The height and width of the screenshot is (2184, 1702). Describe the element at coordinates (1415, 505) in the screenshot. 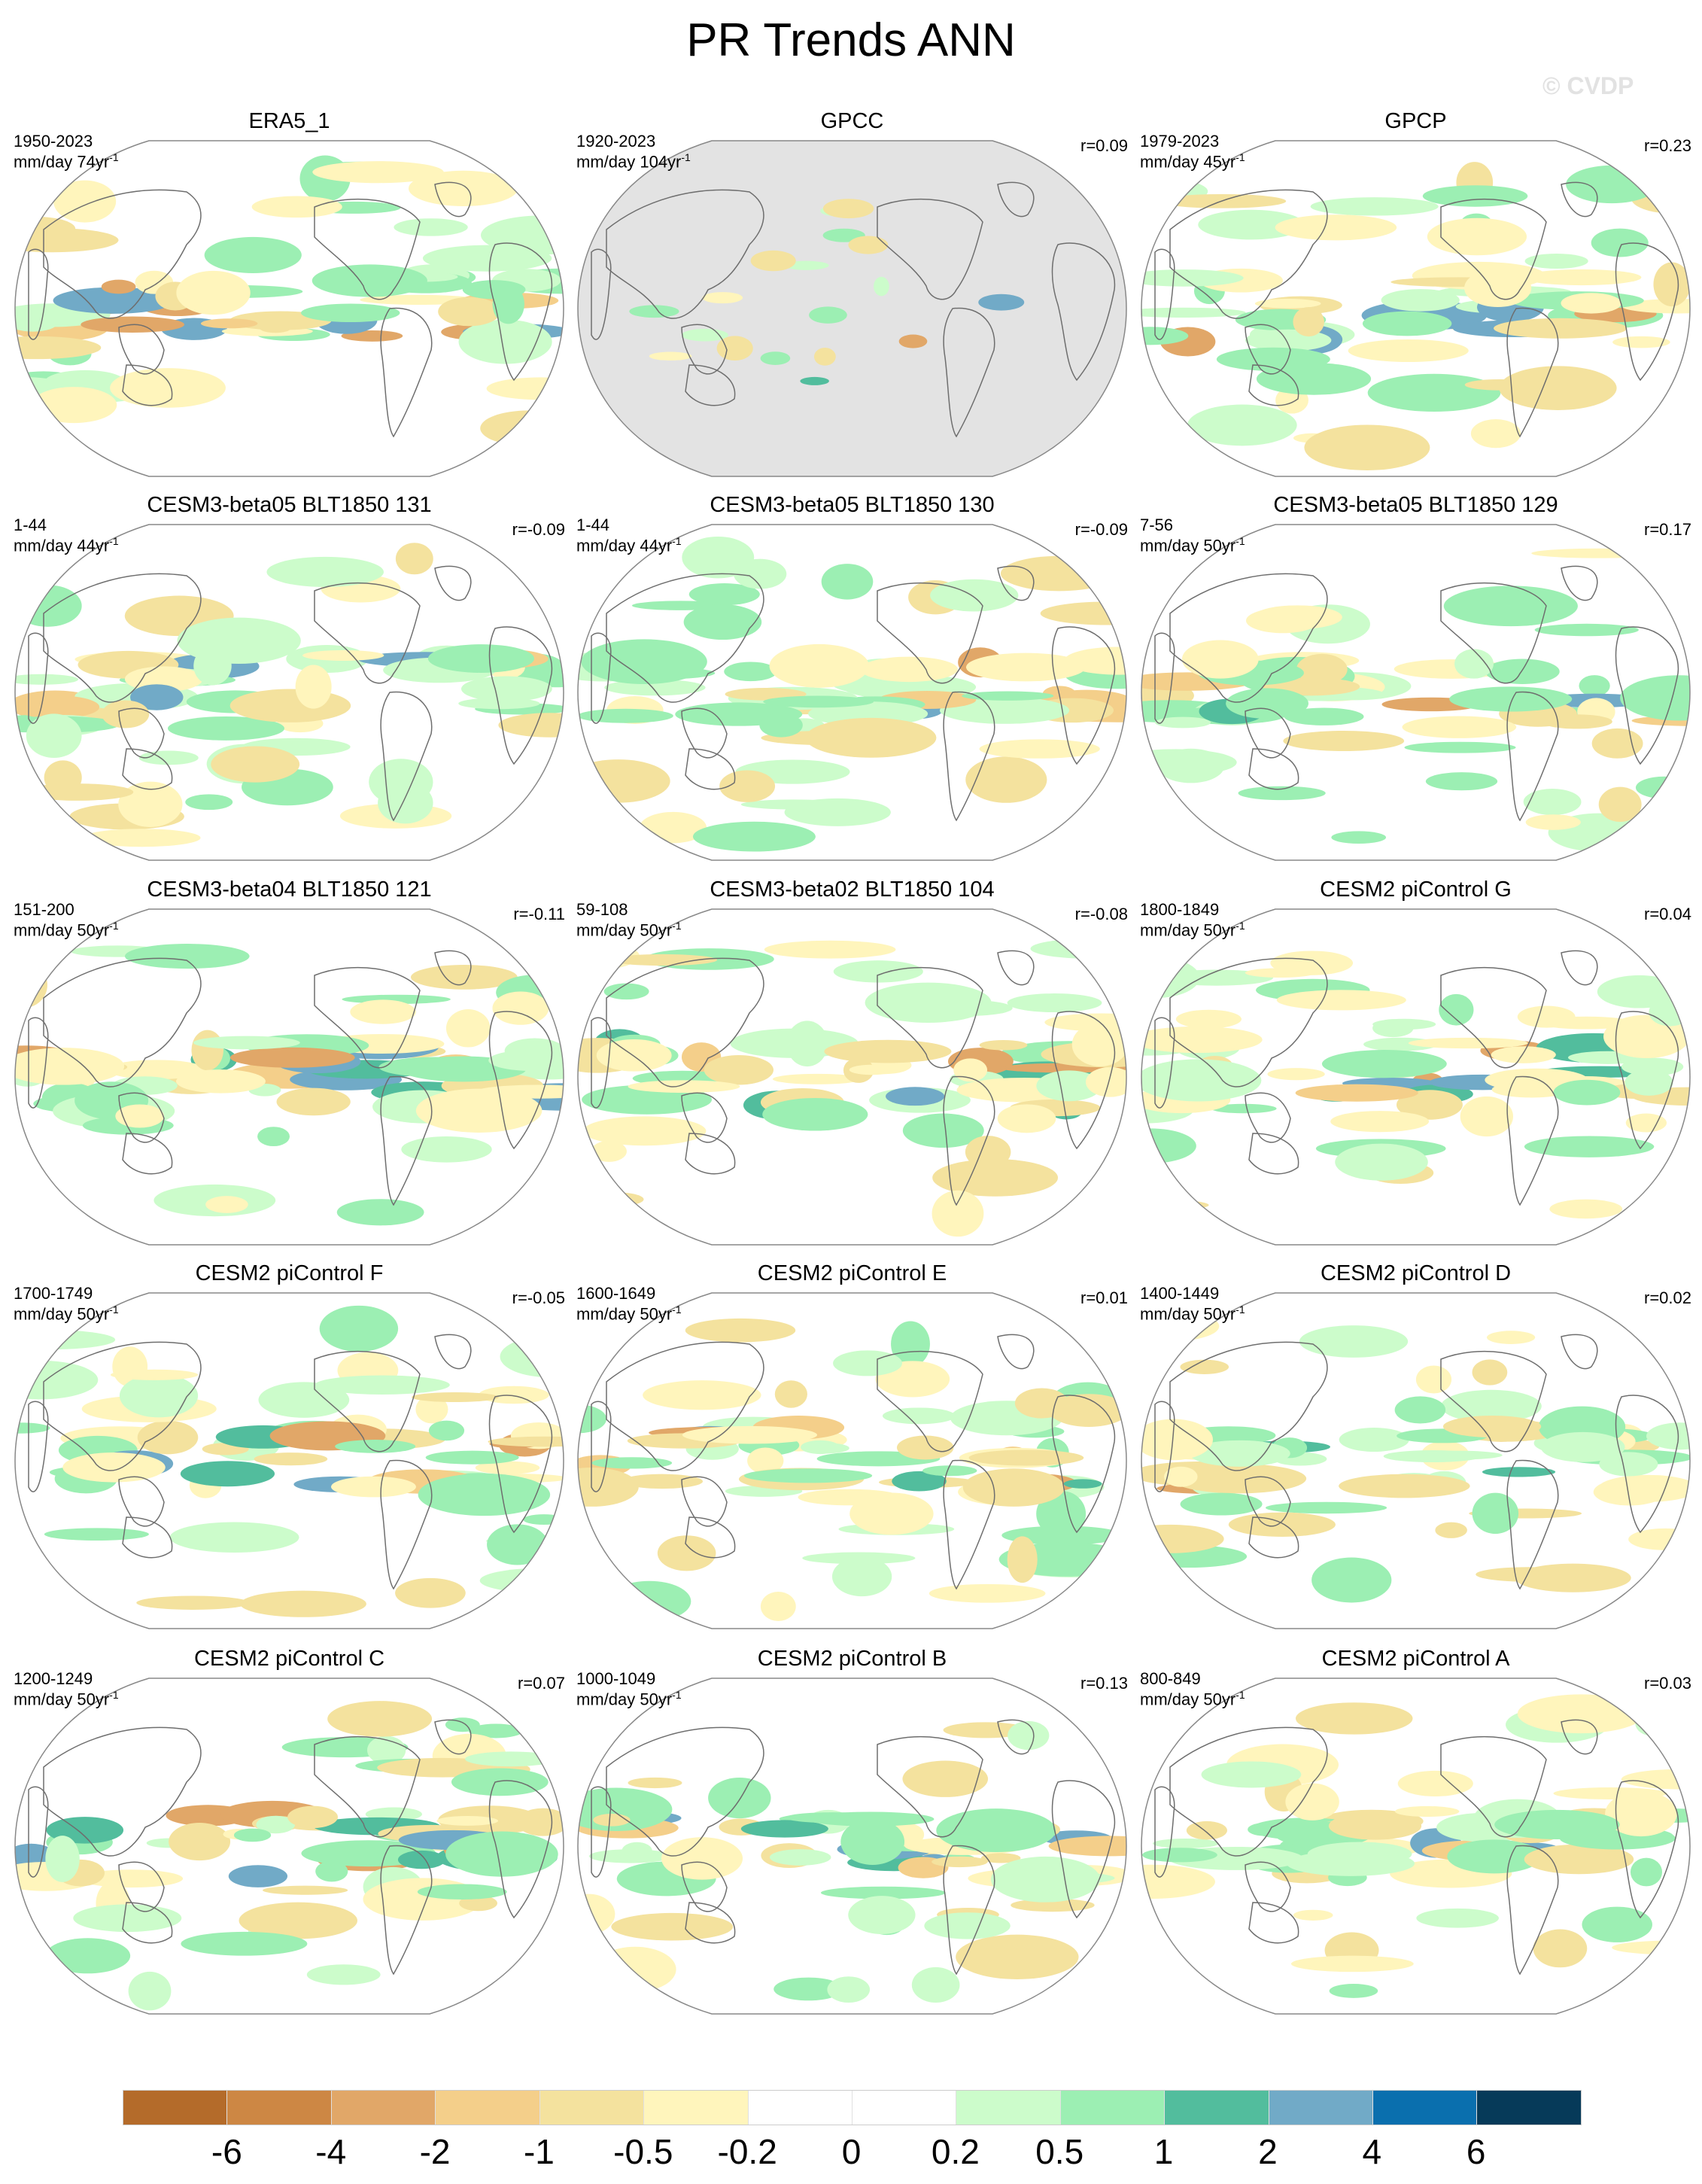

I see `panel-title: CESM3-beta05 BLT1850 129` at that location.